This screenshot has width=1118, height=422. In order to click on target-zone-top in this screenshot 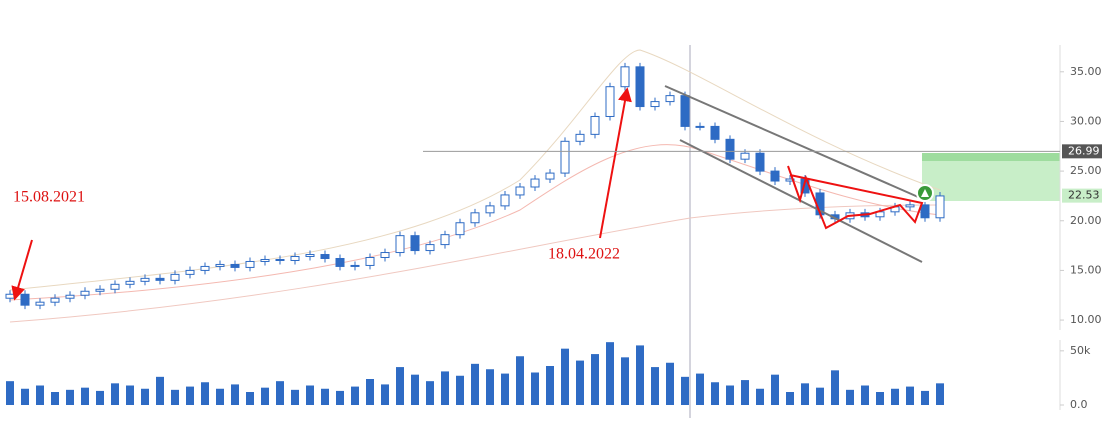, I will do `click(991, 157)`.